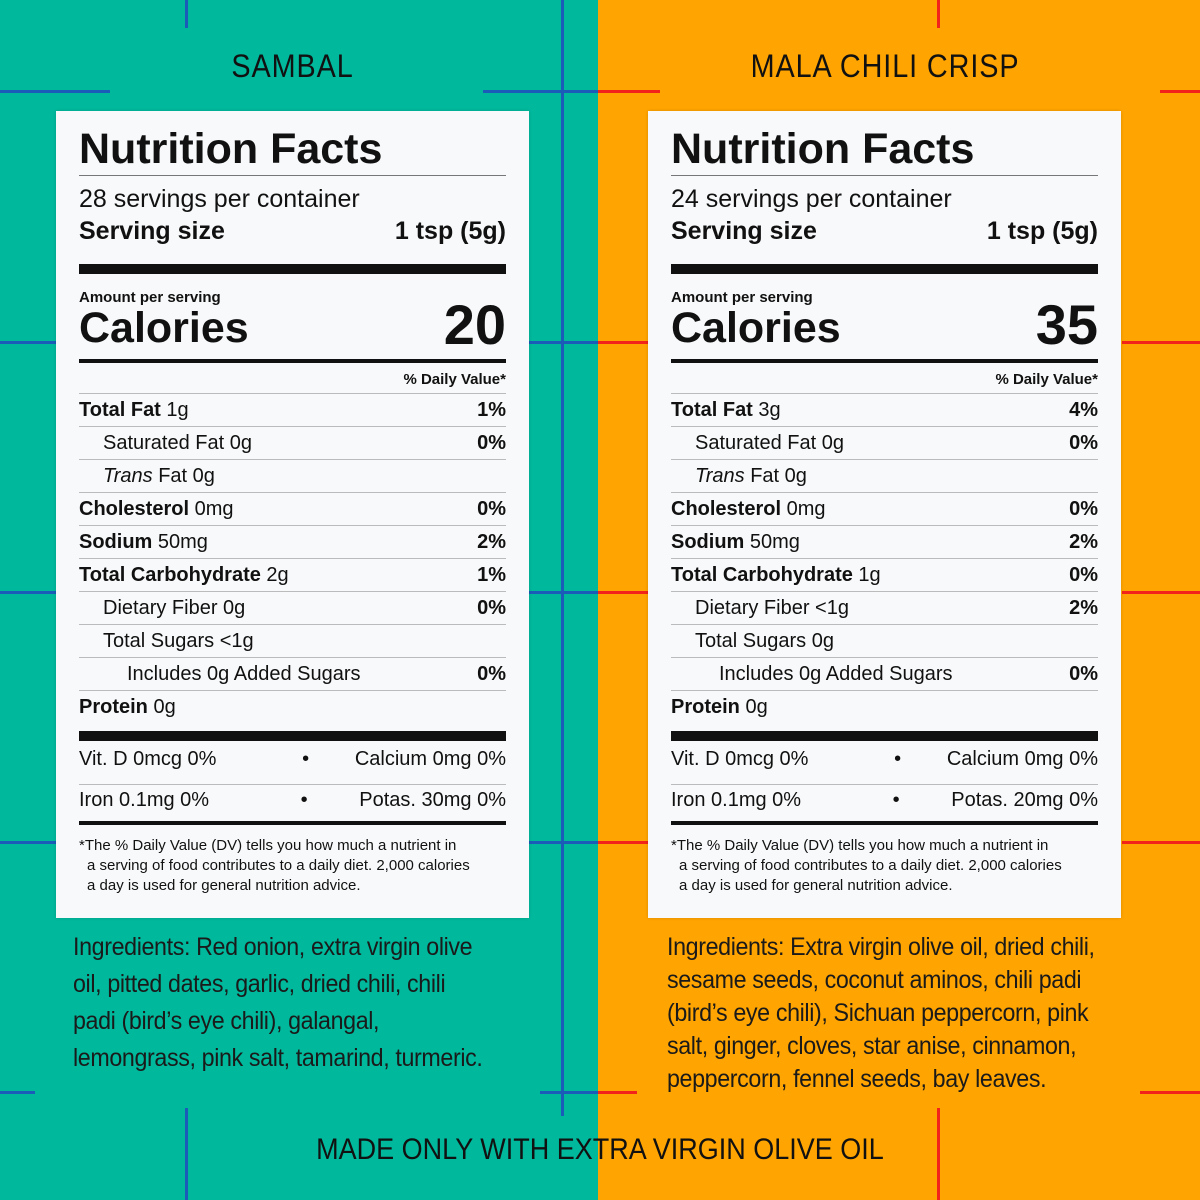  Describe the element at coordinates (116, 541) in the screenshot. I see `nutrient-label: Sodium` at that location.